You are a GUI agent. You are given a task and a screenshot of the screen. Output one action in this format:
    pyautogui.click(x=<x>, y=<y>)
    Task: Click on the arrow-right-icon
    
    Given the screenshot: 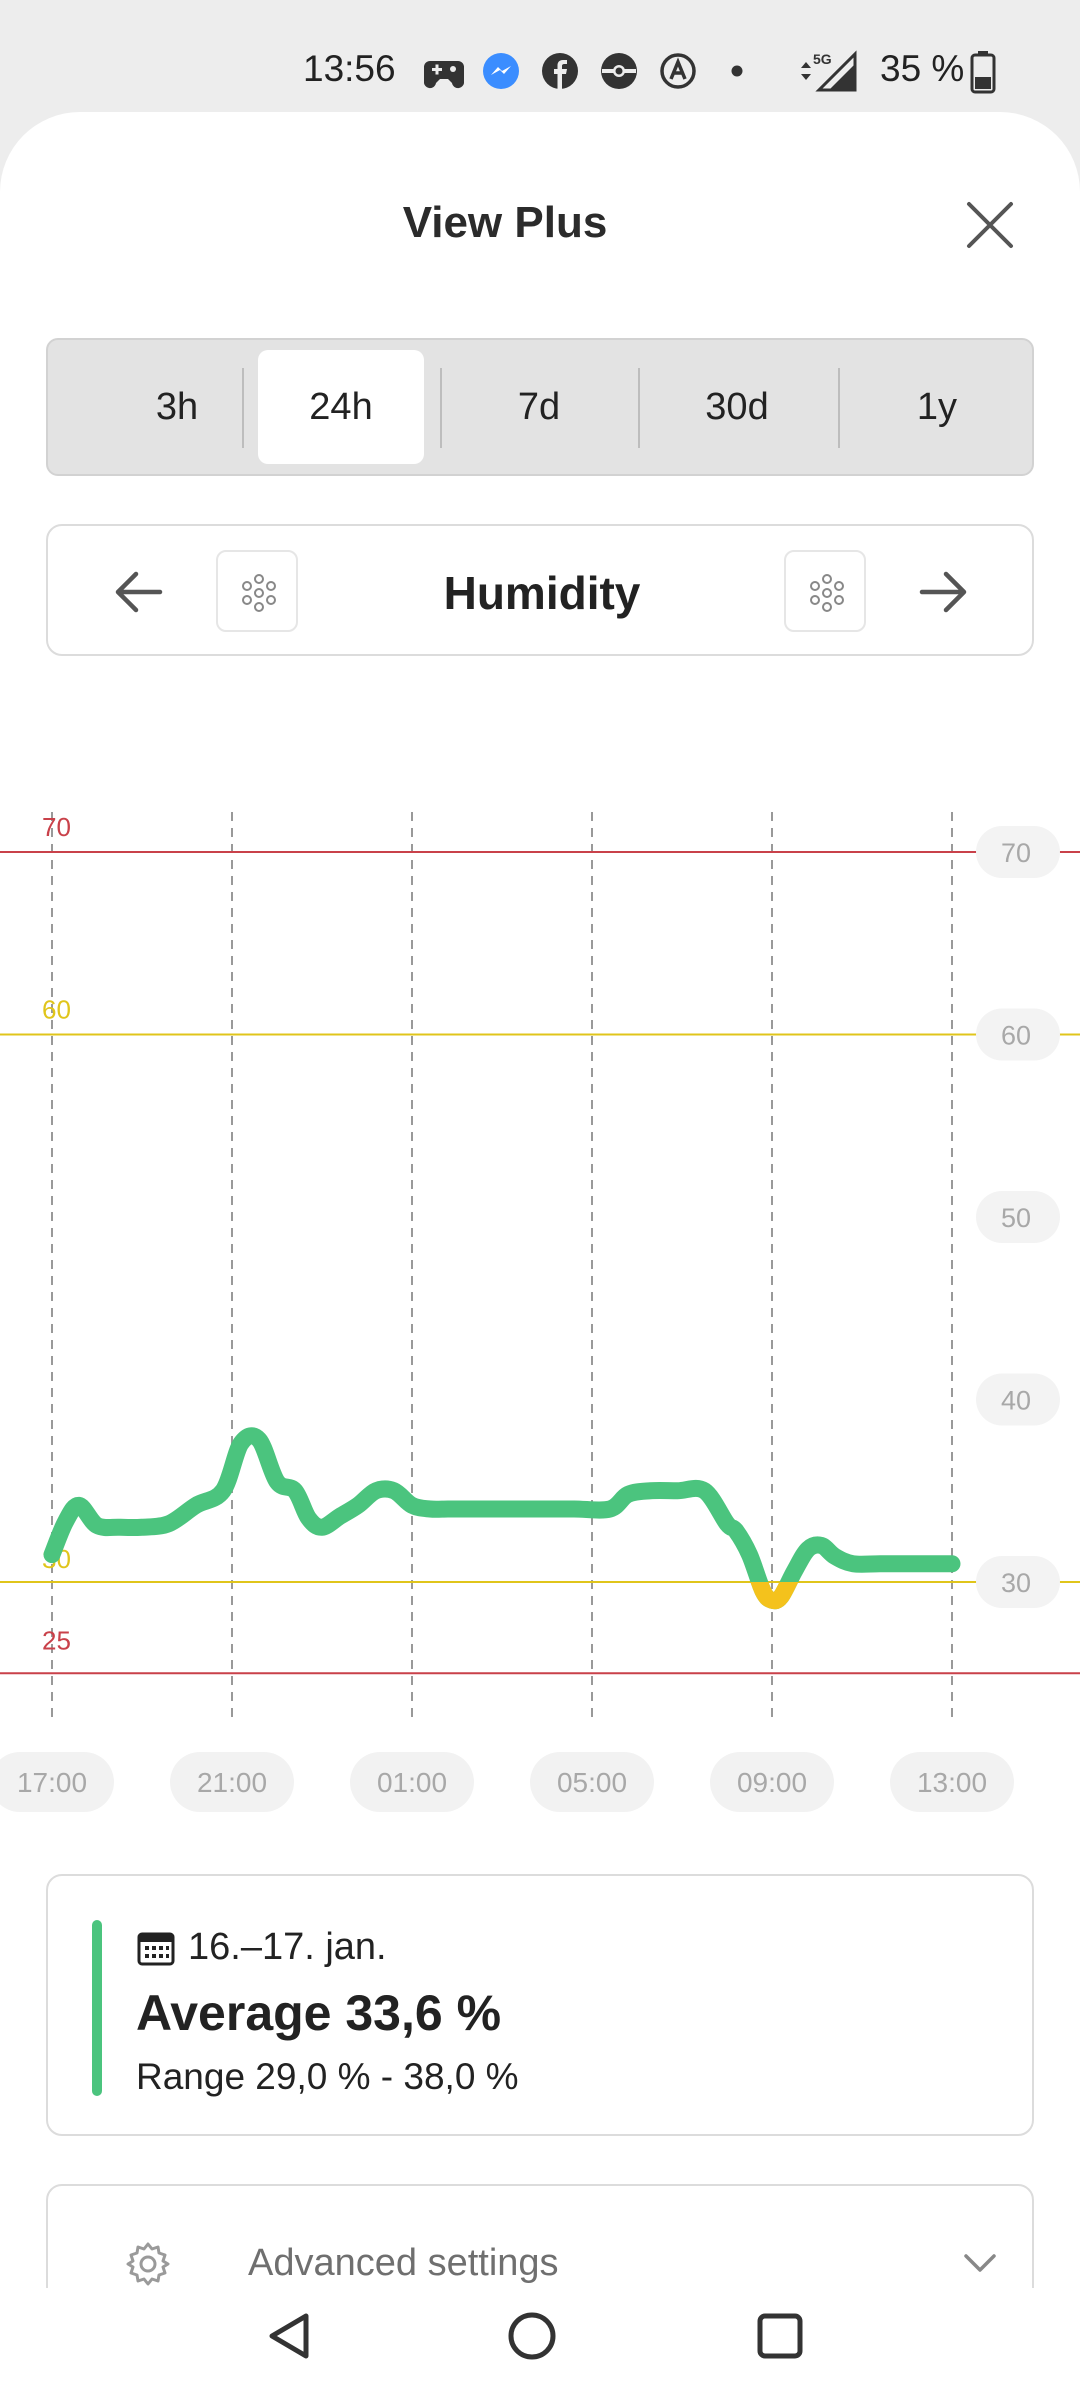 What is the action you would take?
    pyautogui.click(x=942, y=592)
    